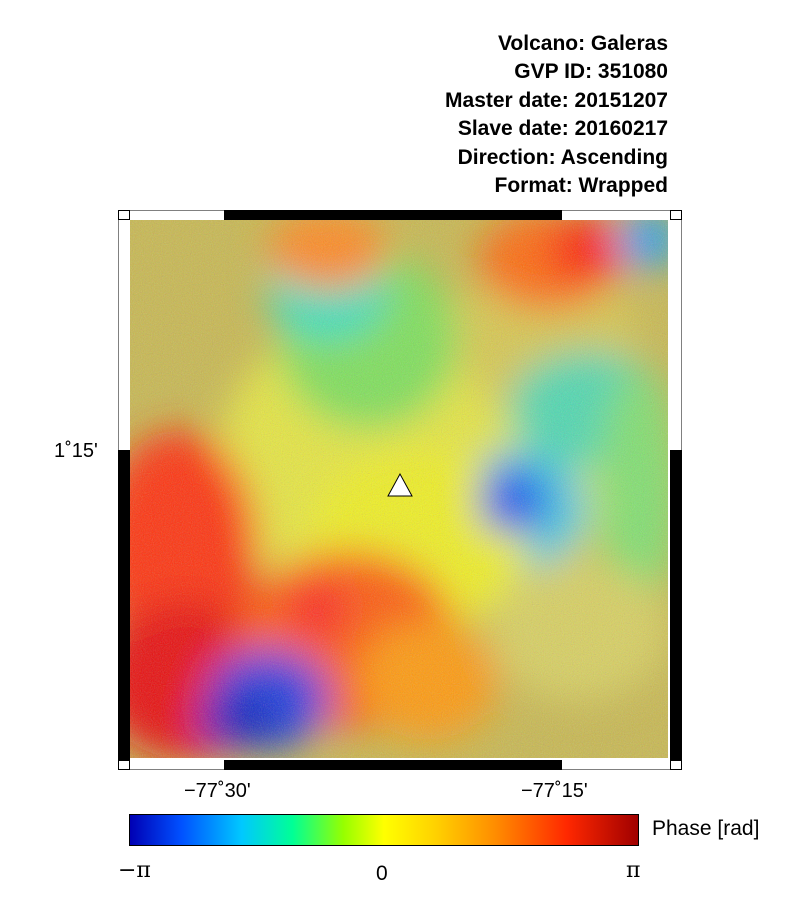 This screenshot has height=900, width=800. I want to click on longitude-tick-label-2: −77˚15', so click(554, 791).